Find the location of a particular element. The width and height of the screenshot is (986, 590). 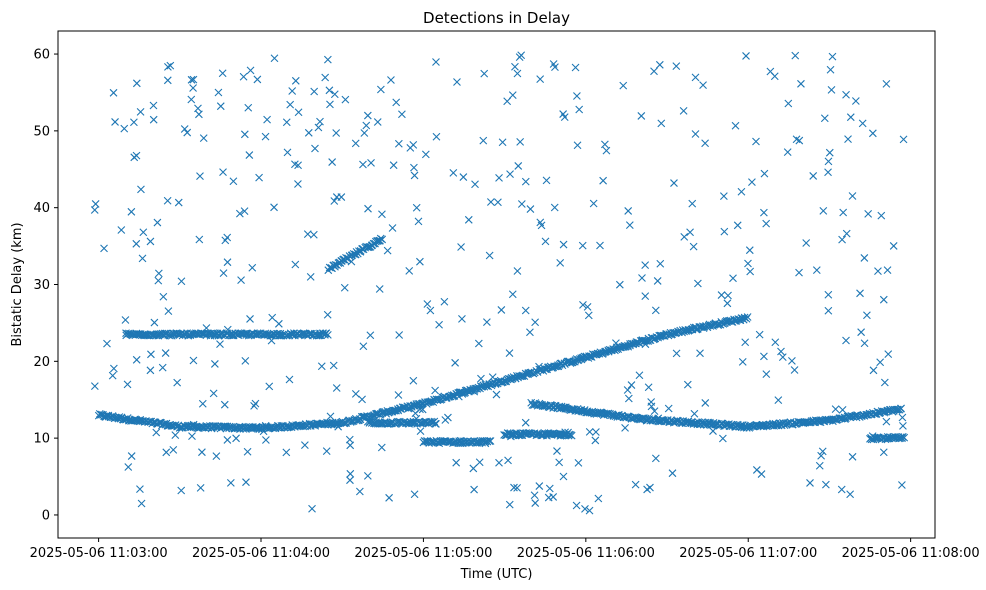

y-tick-label: 40 is located at coordinates (41, 208).